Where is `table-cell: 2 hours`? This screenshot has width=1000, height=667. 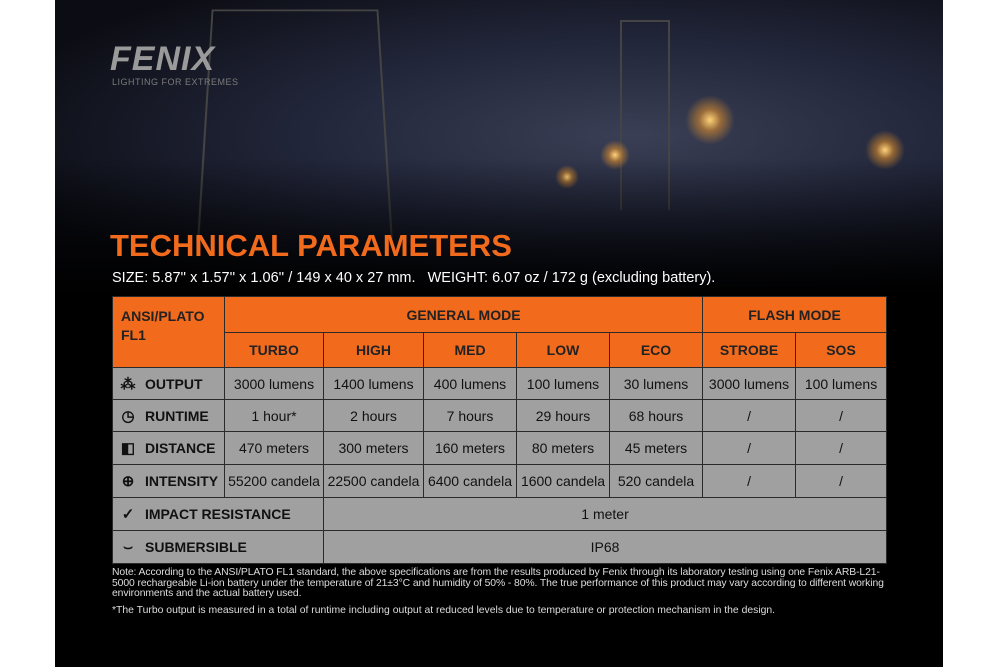
table-cell: 2 hours is located at coordinates (373, 415).